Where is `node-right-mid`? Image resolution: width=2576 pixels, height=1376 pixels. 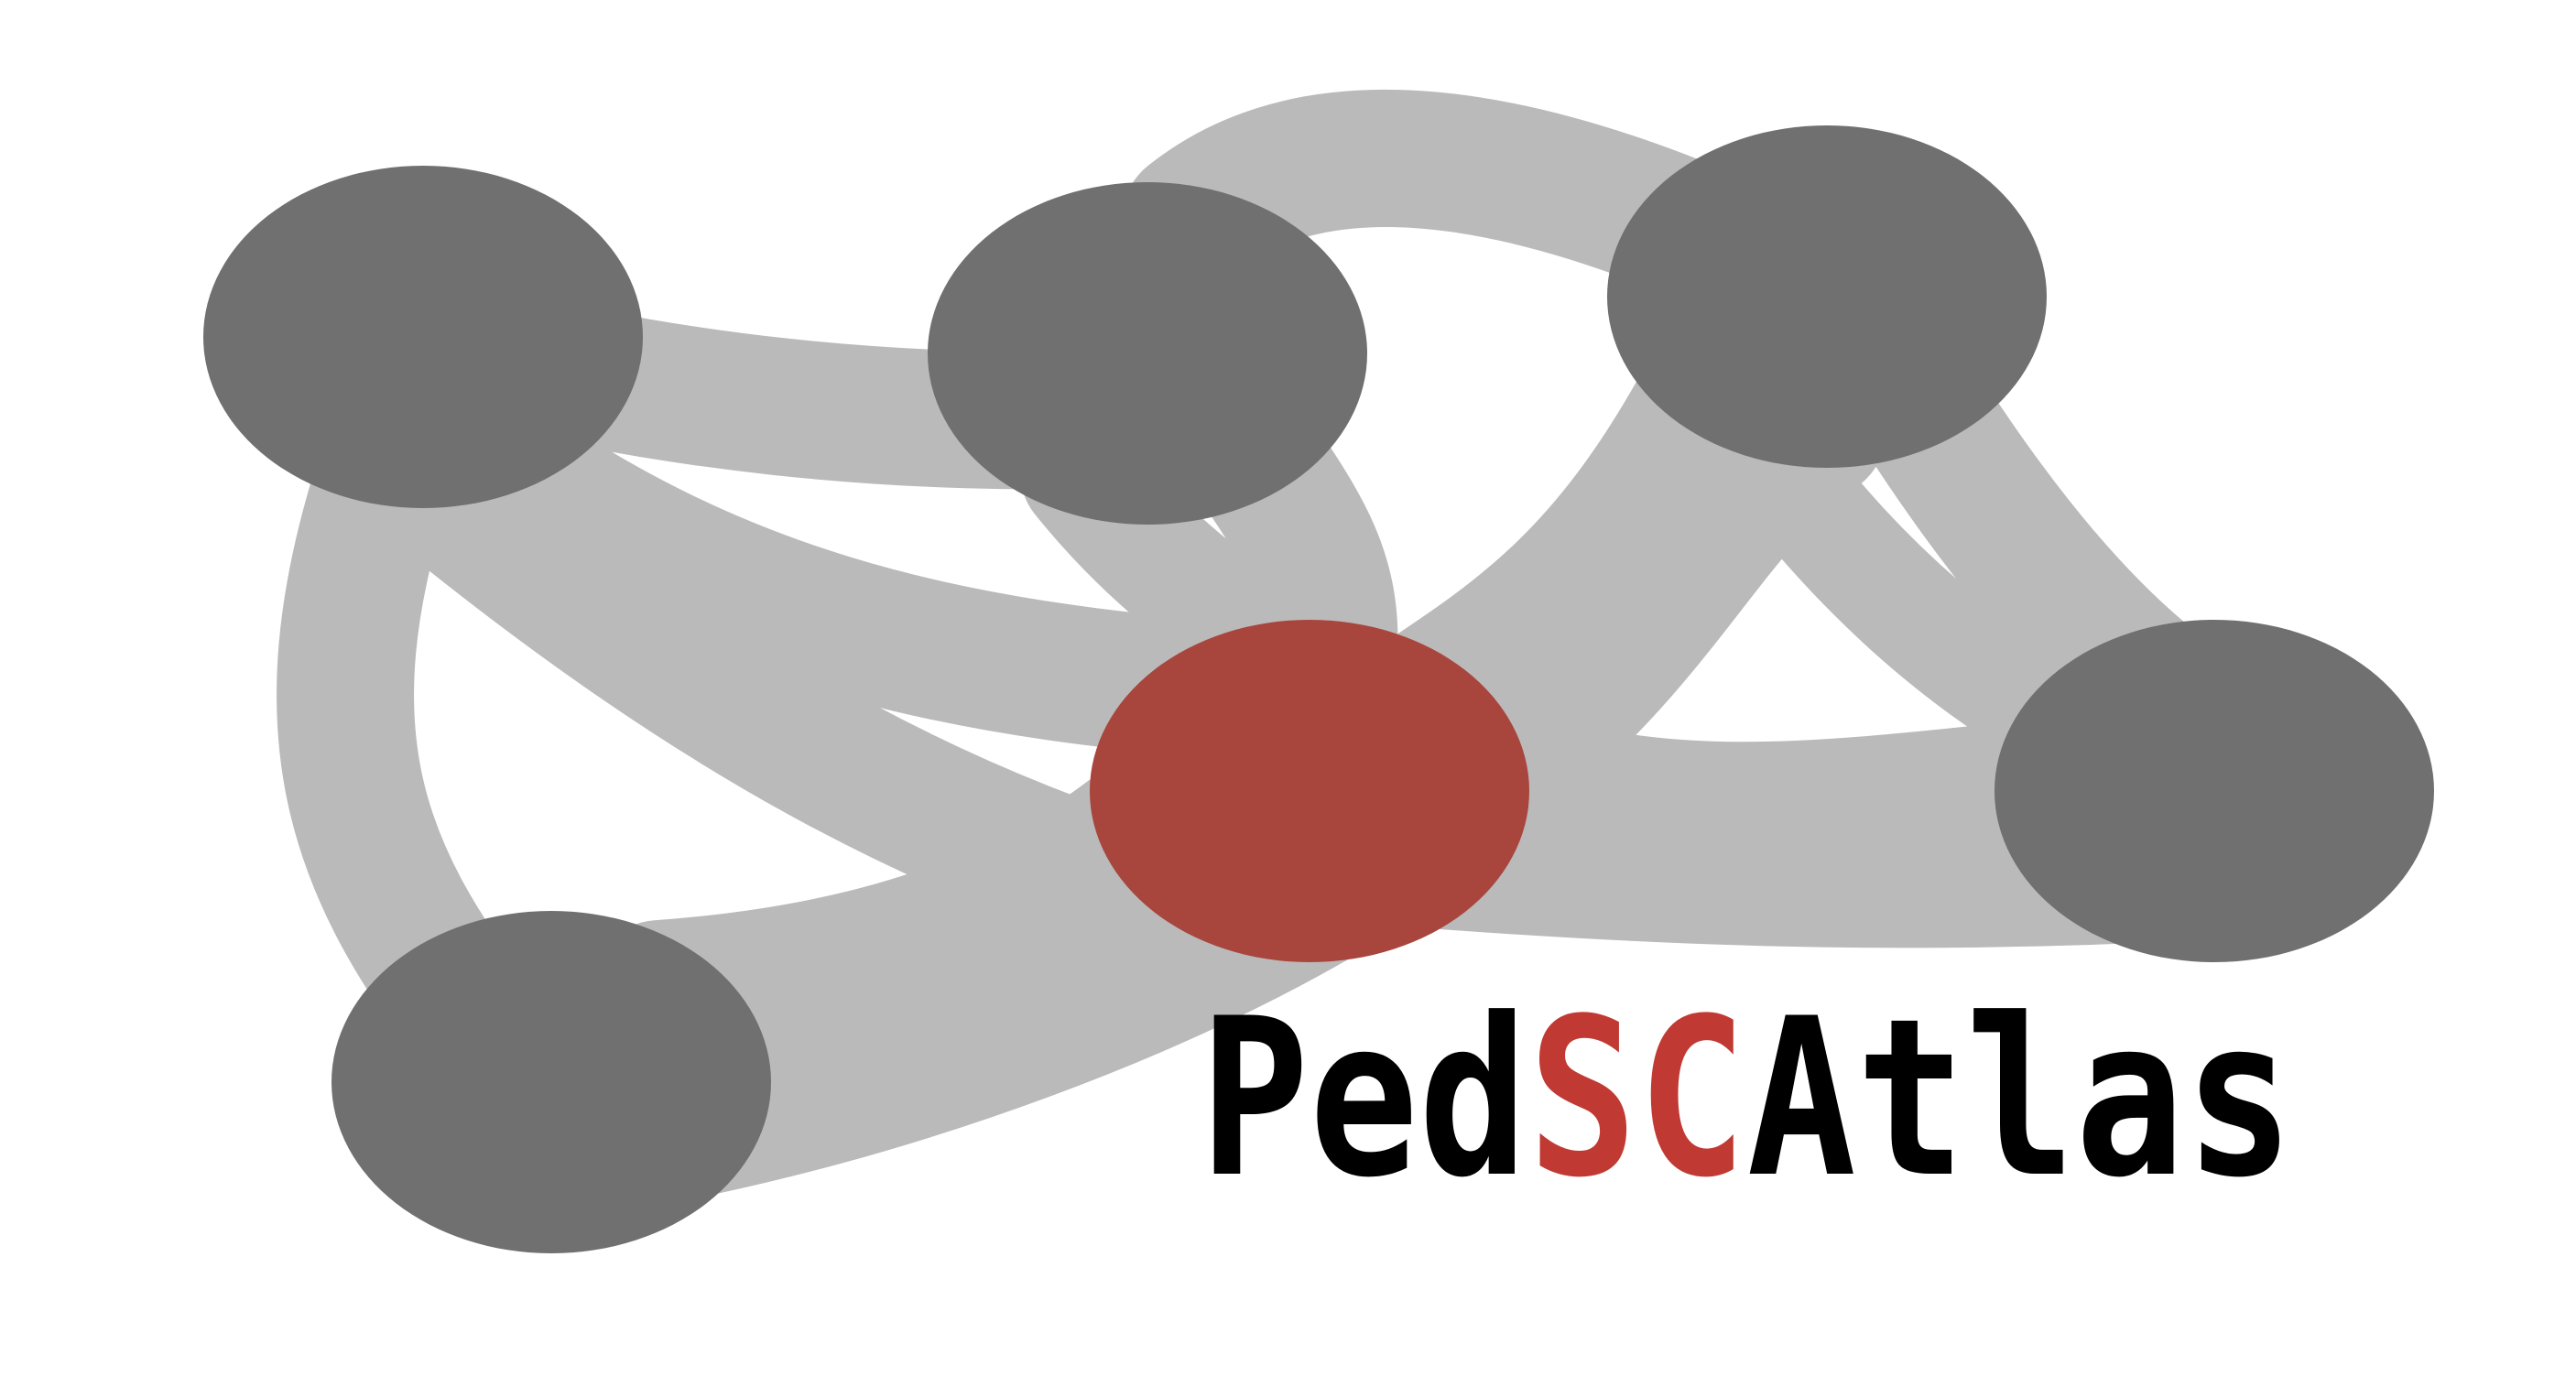
node-right-mid is located at coordinates (2214, 791).